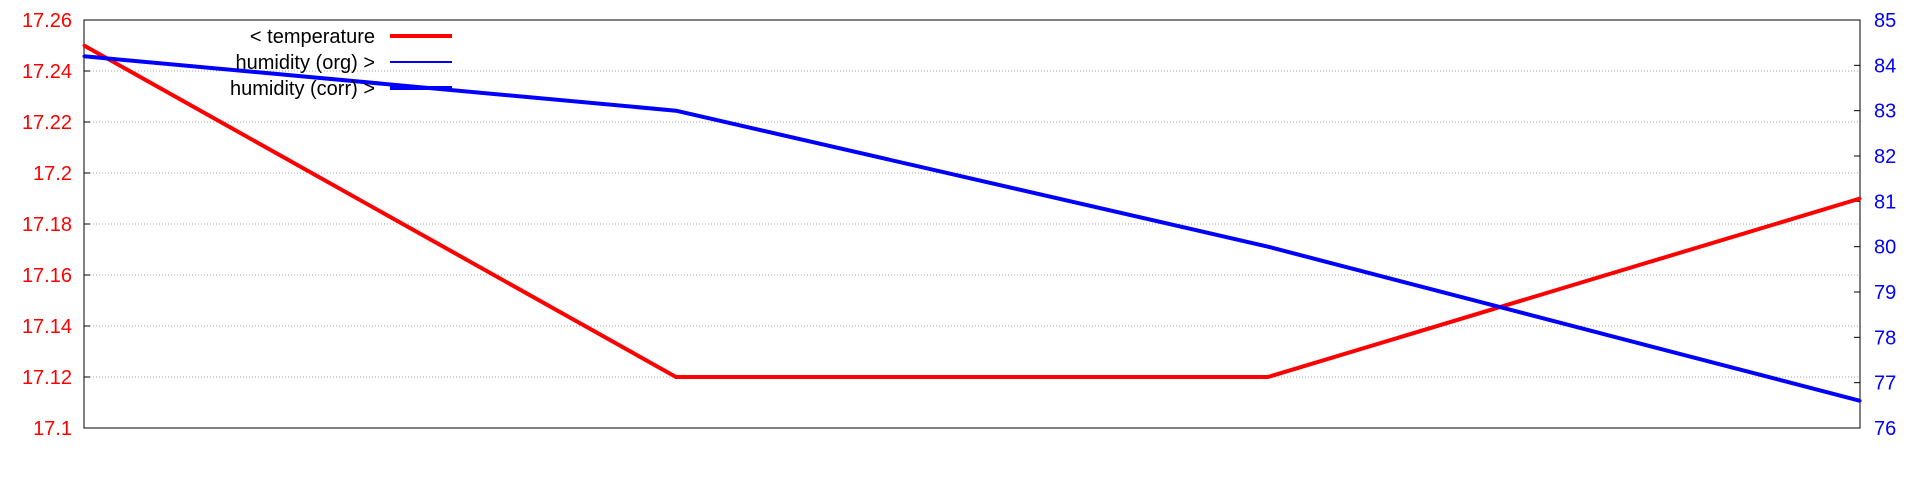  What do you see at coordinates (1885, 384) in the screenshot?
I see `right-axis-tick-label: 77` at bounding box center [1885, 384].